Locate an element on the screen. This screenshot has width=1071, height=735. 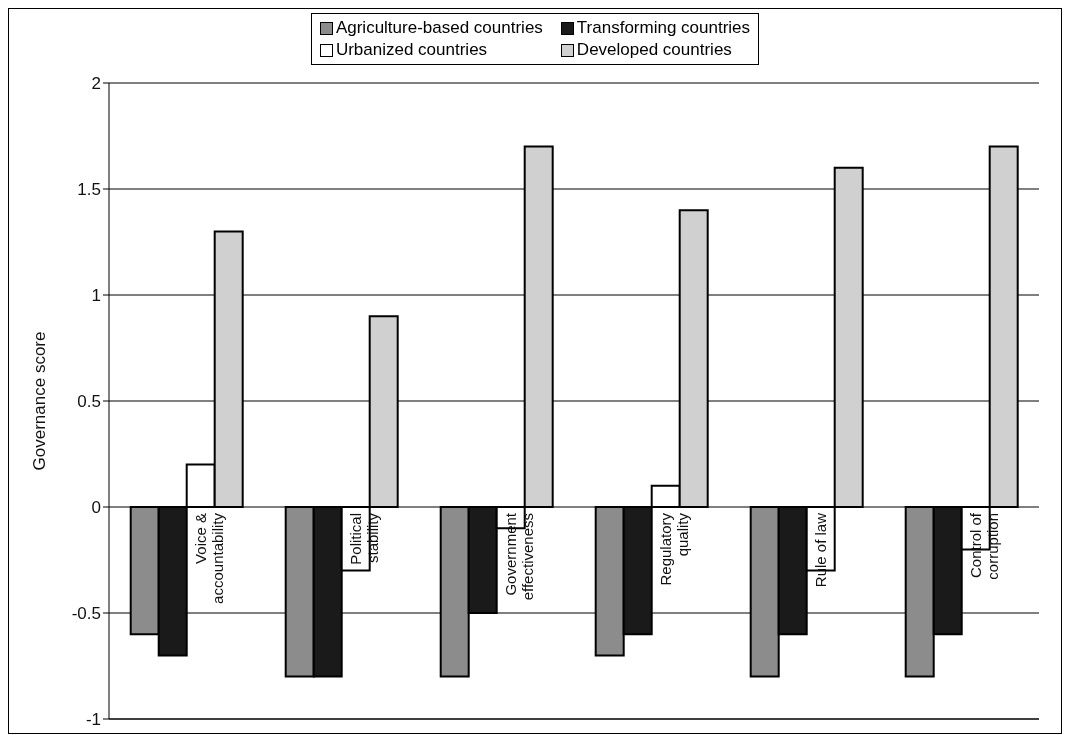
y-tick-label: 0 is located at coordinates (96, 508).